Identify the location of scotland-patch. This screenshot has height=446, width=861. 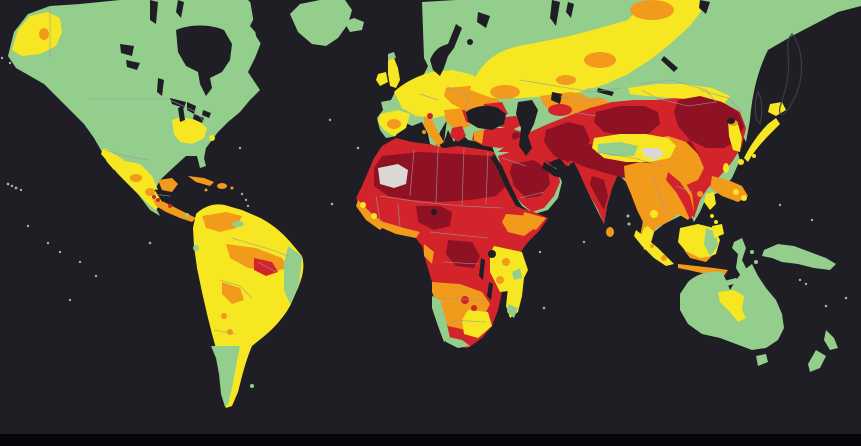
(392, 56).